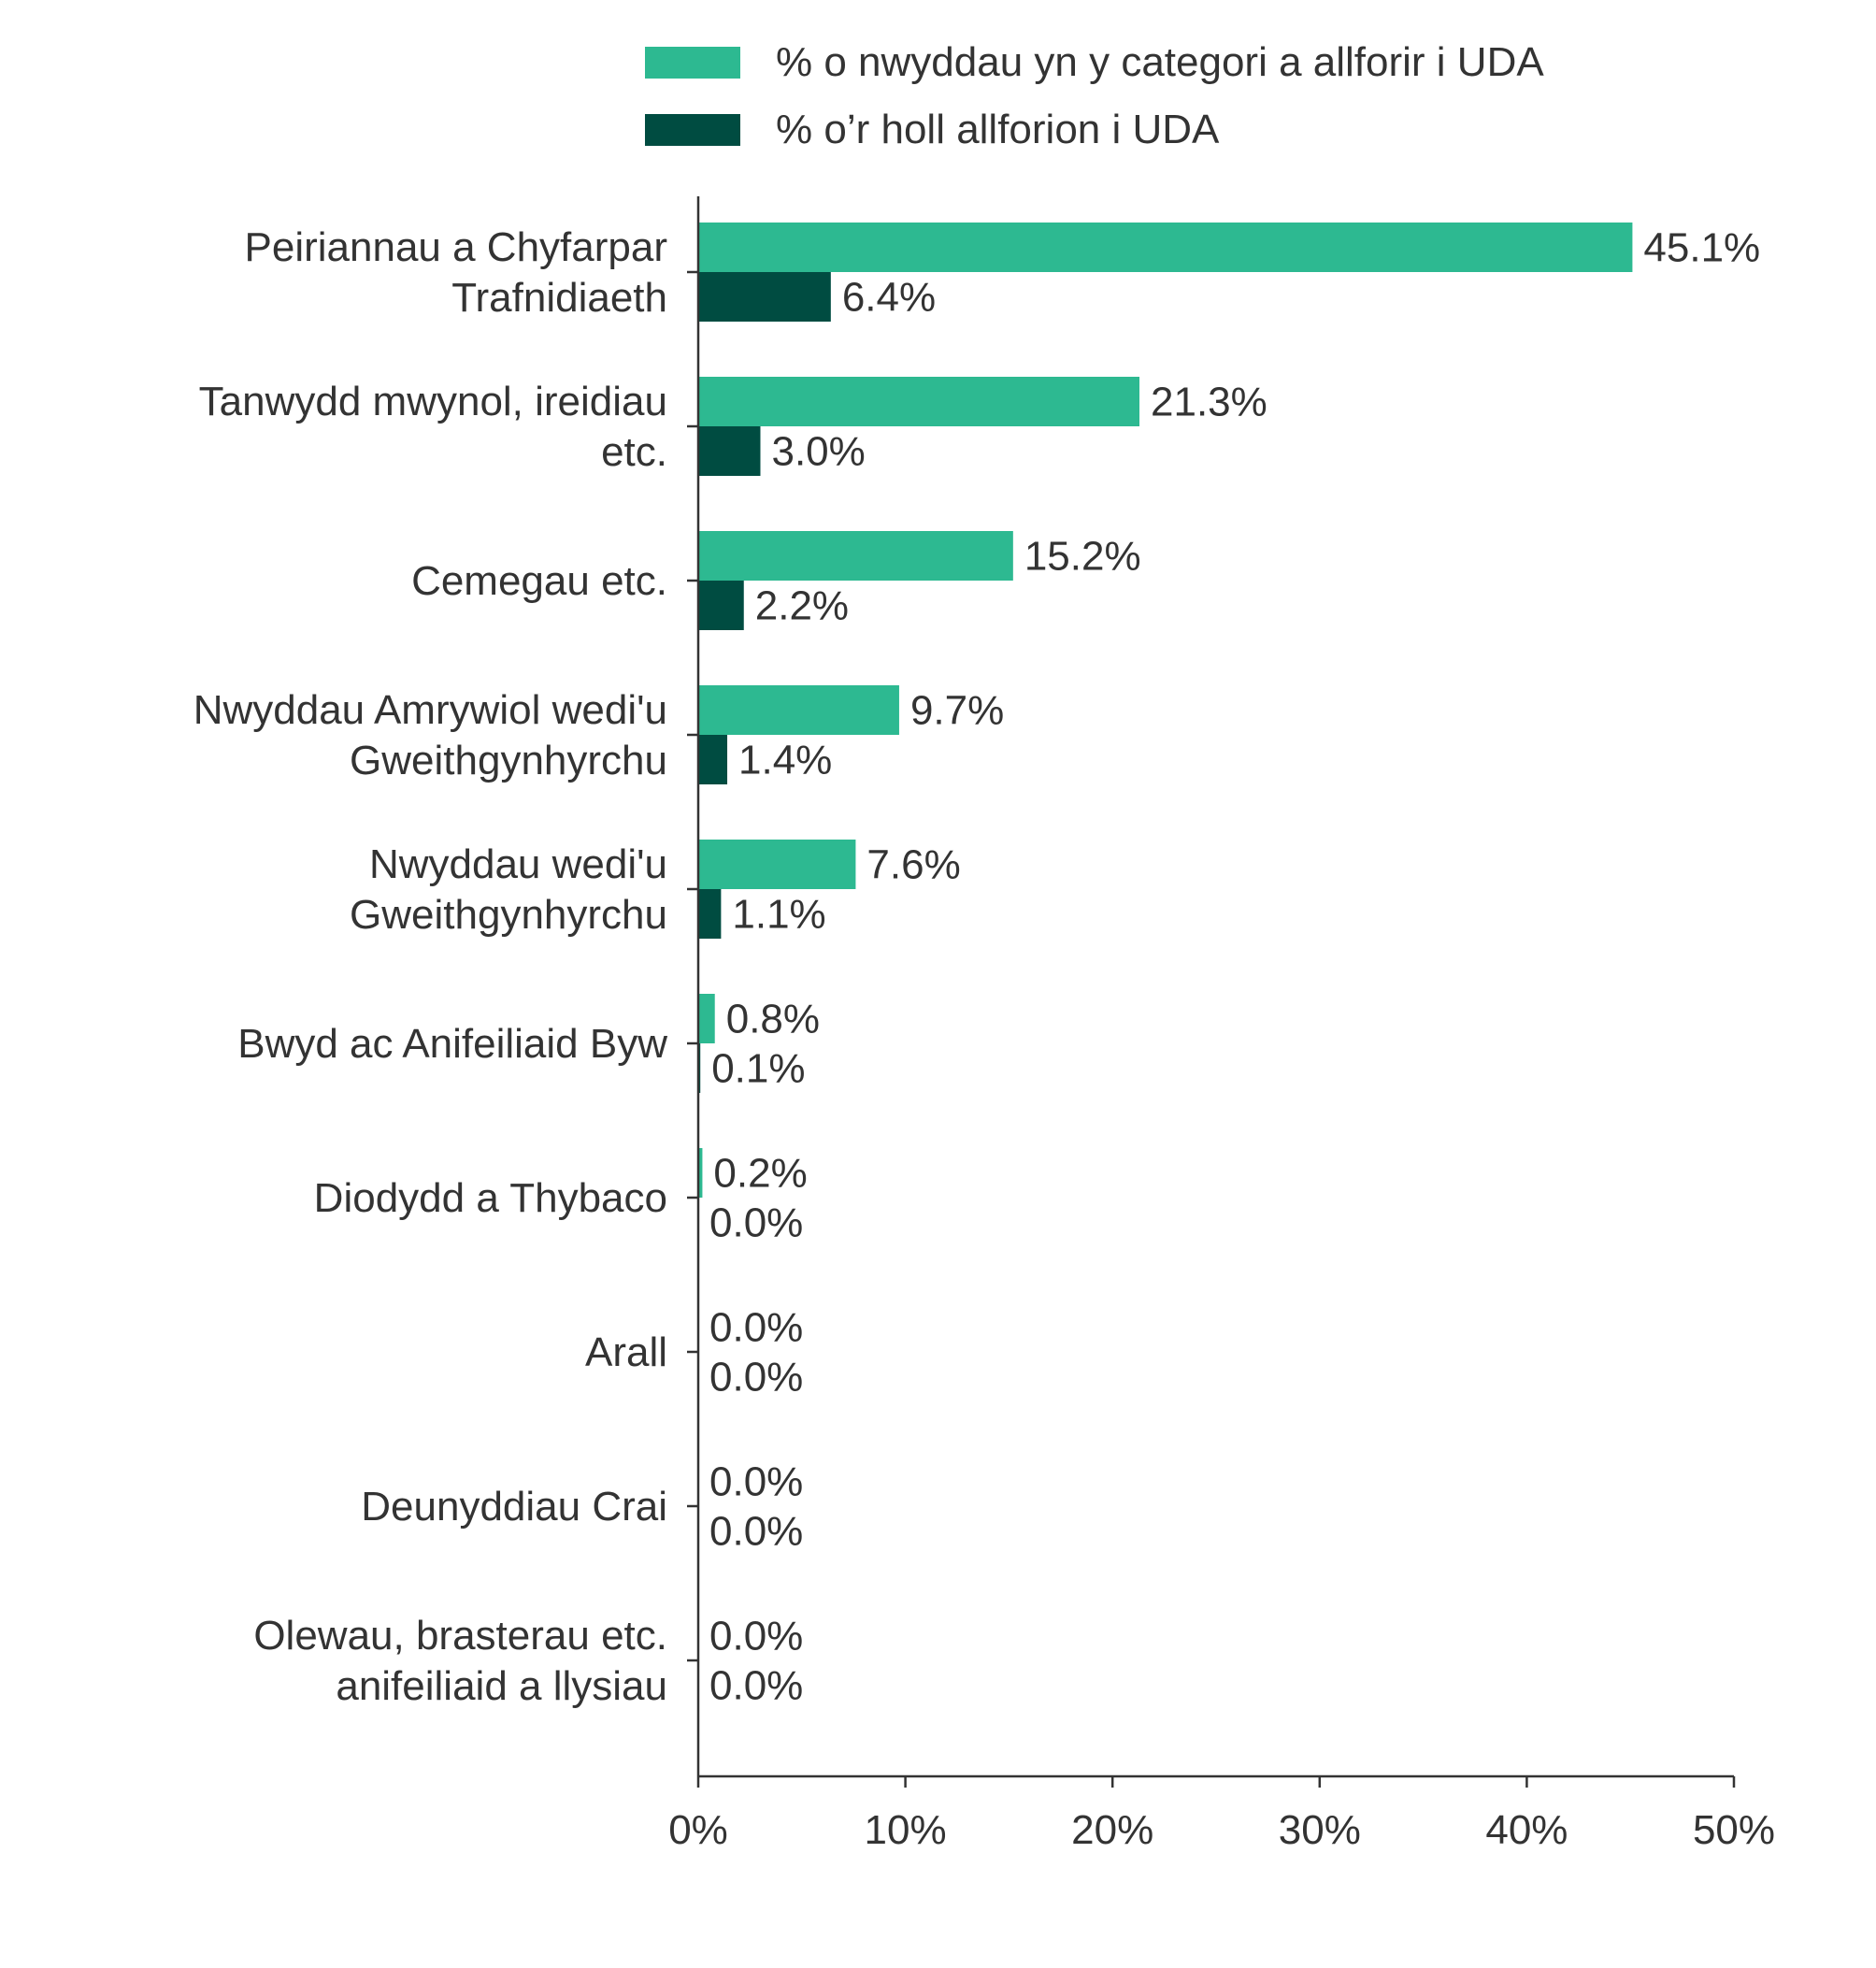  What do you see at coordinates (721, 605) in the screenshot?
I see `bar-s2-c3` at bounding box center [721, 605].